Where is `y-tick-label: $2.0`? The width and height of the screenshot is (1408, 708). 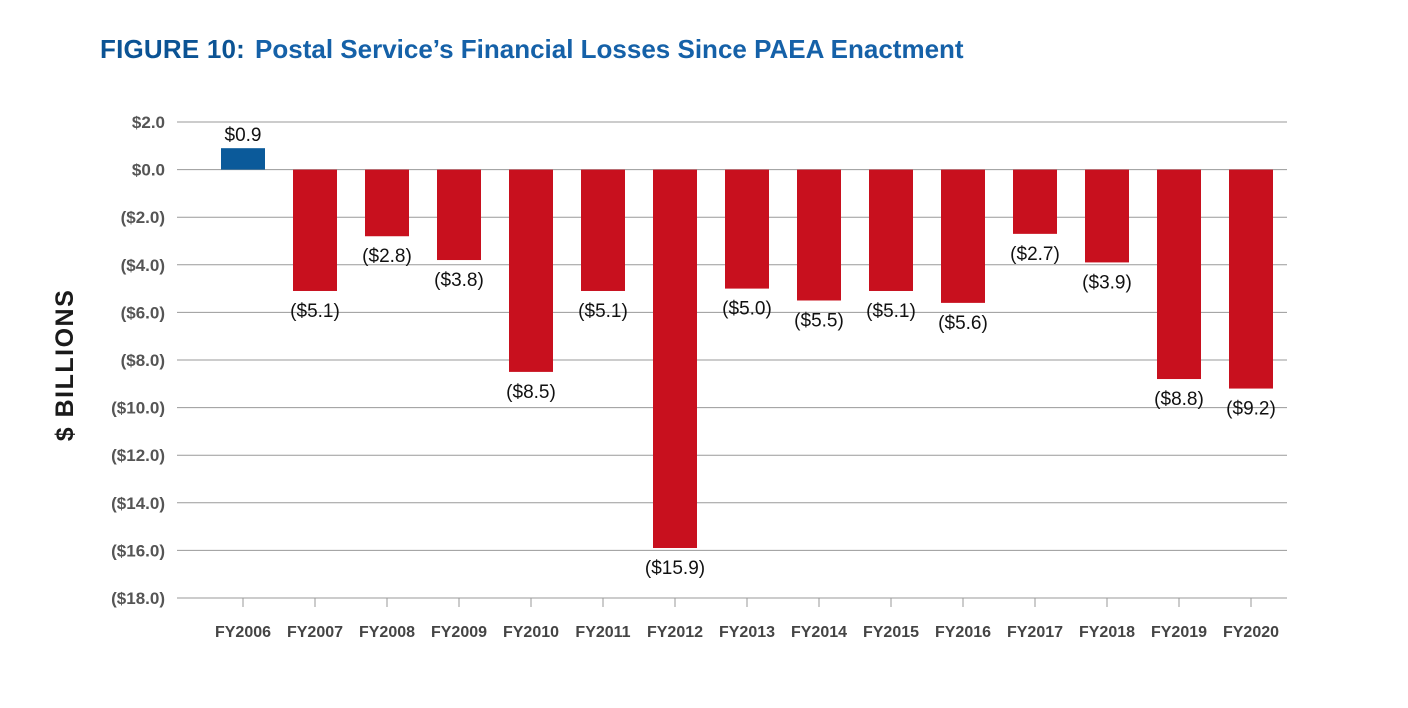 y-tick-label: $2.0 is located at coordinates (148, 122).